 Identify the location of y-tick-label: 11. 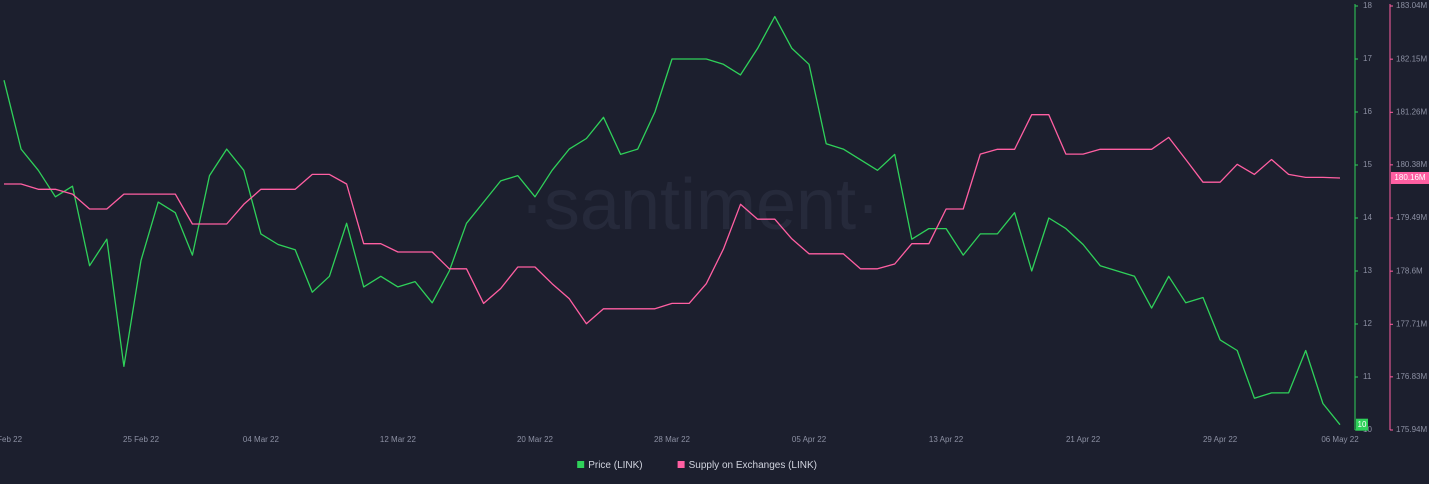
(1367, 376).